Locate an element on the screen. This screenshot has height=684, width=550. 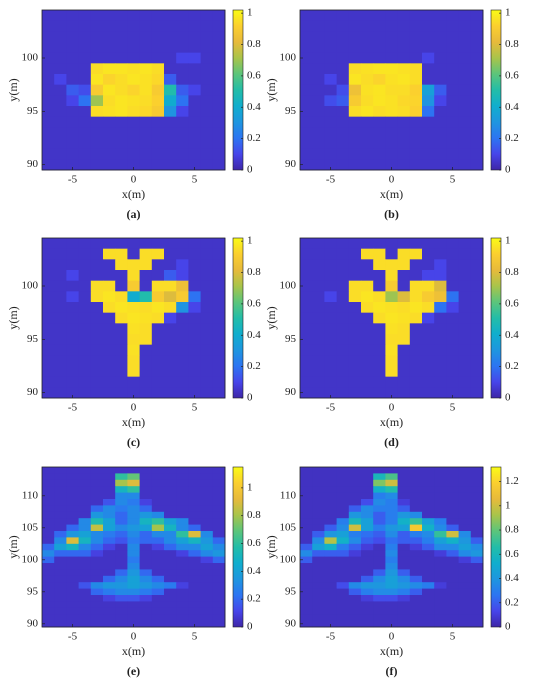
x-tick-label: 0 is located at coordinates (134, 180).